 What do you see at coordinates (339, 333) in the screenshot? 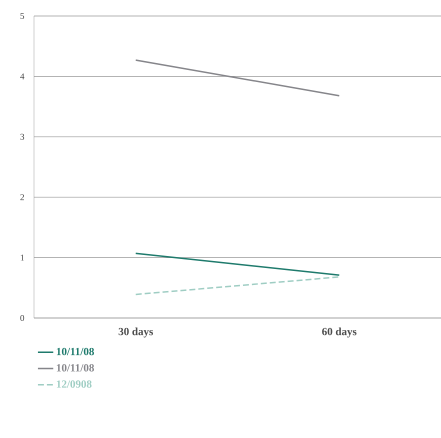
I see `x-tick-label: 60 days` at bounding box center [339, 333].